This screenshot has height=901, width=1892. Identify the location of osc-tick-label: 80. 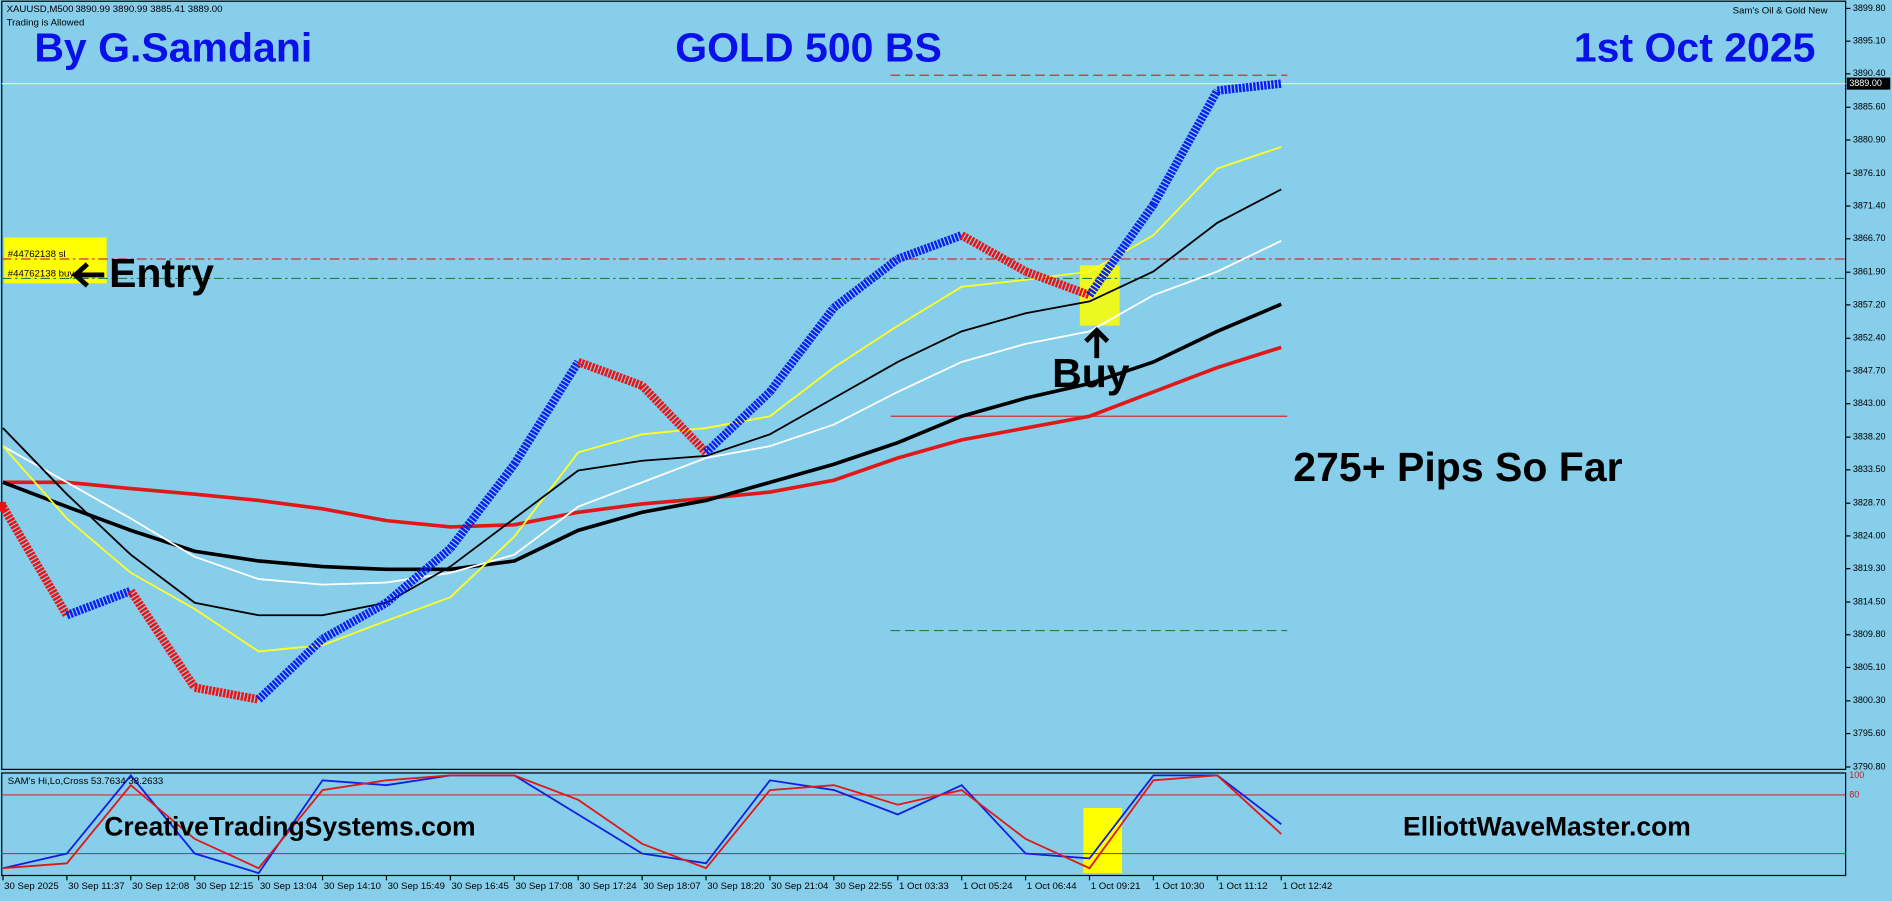
(1854, 794).